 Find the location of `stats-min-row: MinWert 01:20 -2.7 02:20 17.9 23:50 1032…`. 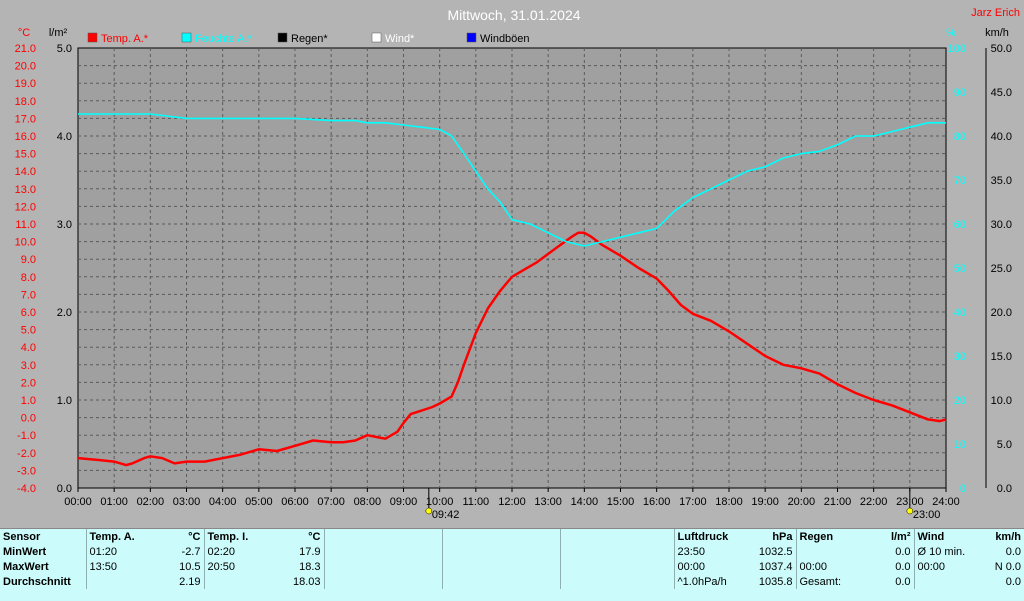

stats-min-row: MinWert 01:20 -2.7 02:20 17.9 23:50 1032… is located at coordinates (512, 551).